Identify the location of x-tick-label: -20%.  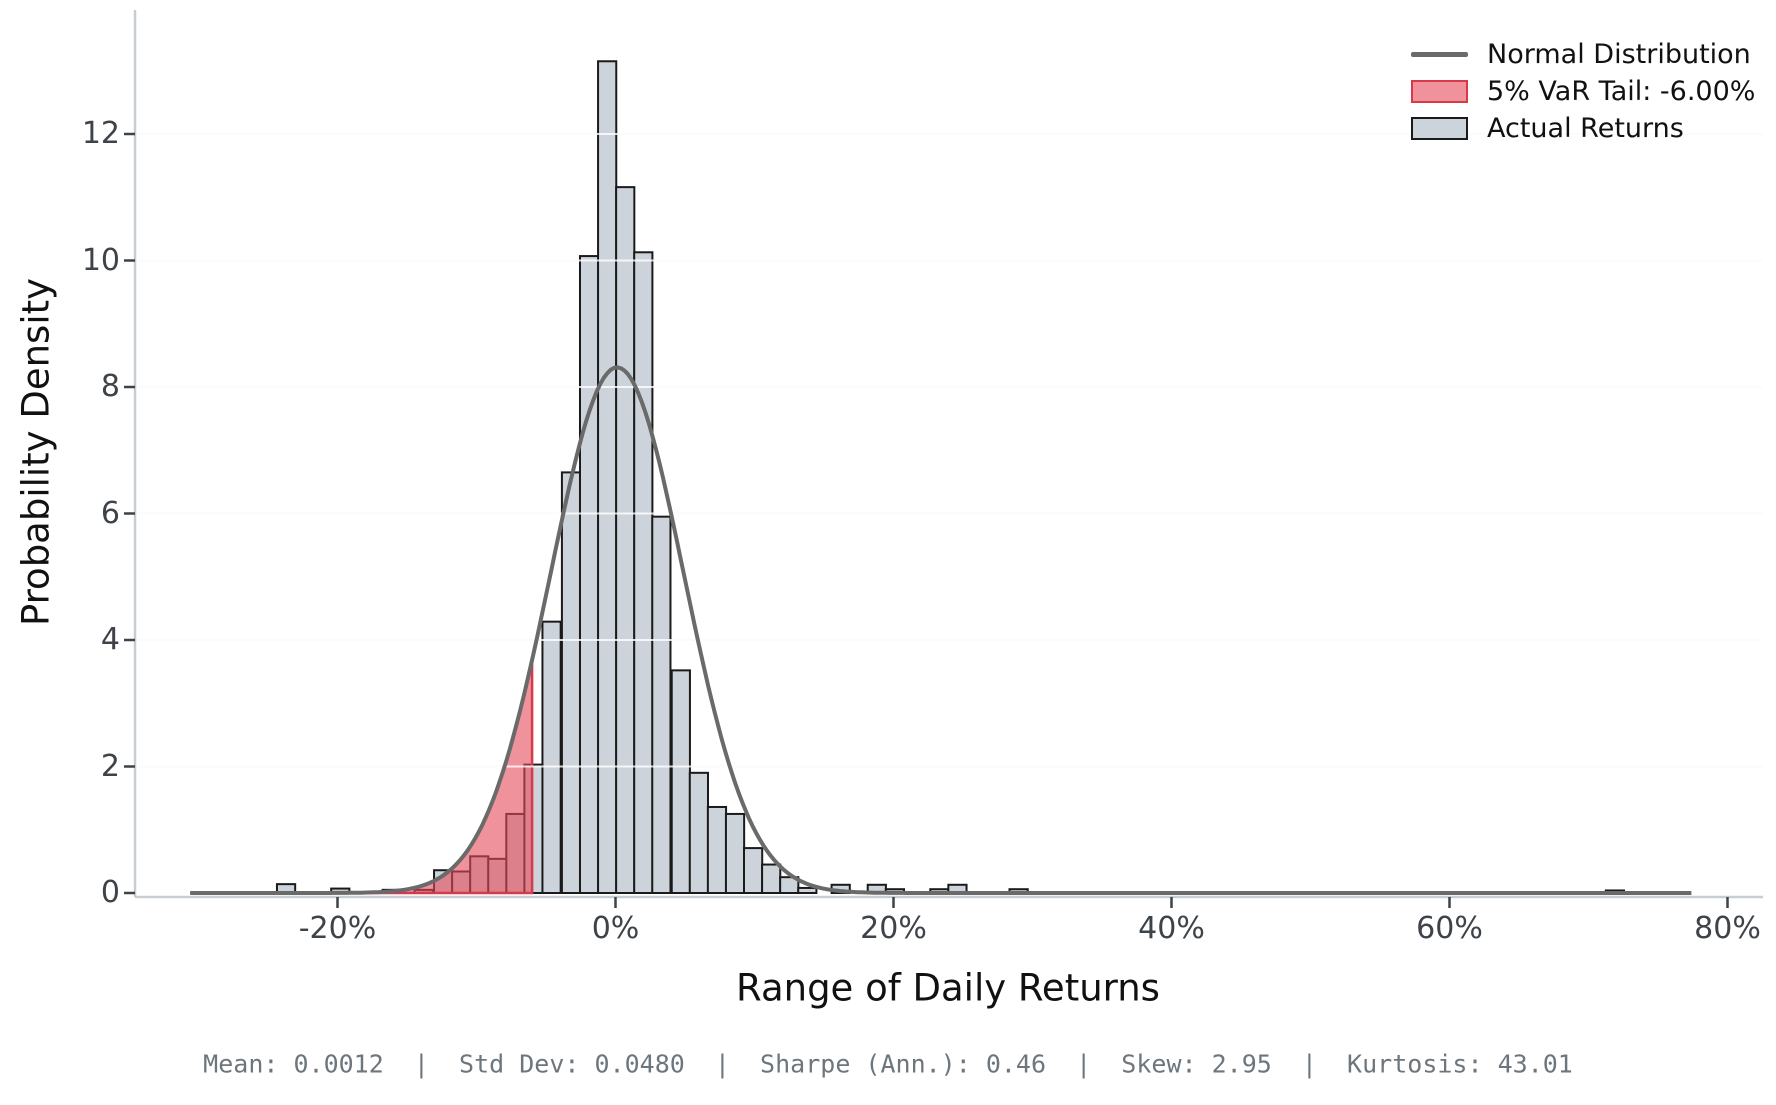
(337, 928).